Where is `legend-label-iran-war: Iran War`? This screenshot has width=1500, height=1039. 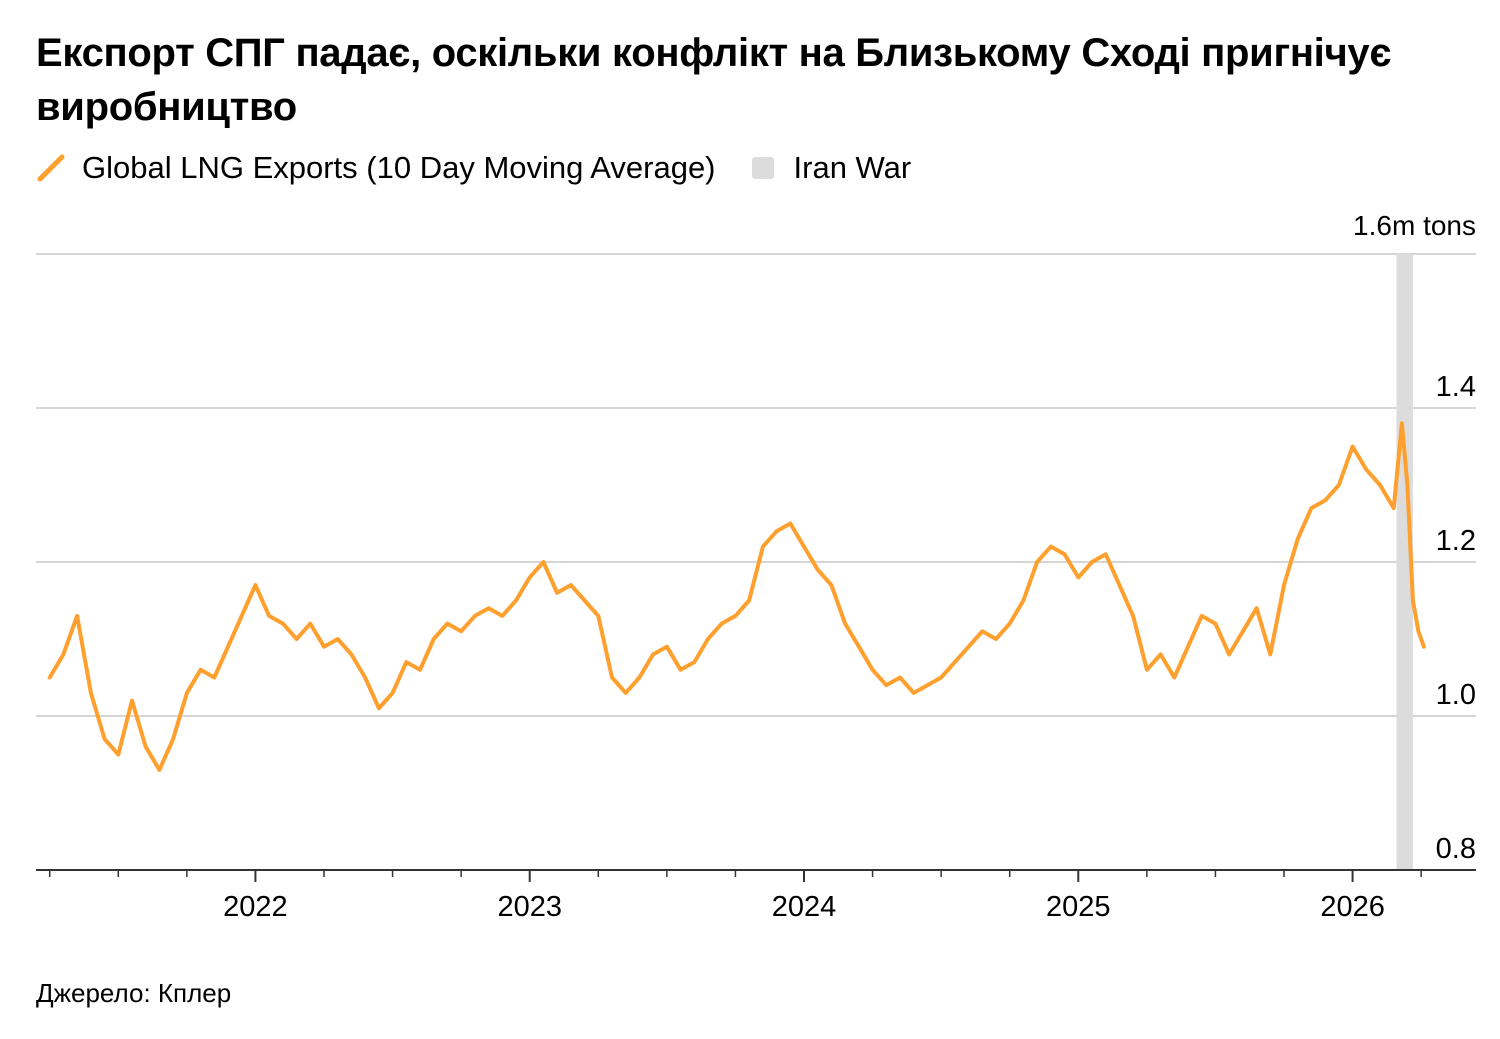
legend-label-iran-war: Iran War is located at coordinates (852, 167).